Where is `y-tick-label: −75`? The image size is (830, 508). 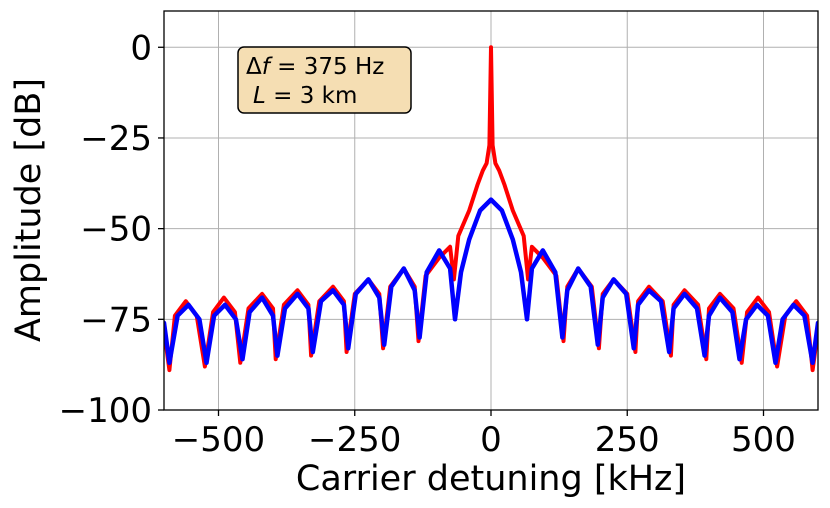
y-tick-label: −75 is located at coordinates (116, 320).